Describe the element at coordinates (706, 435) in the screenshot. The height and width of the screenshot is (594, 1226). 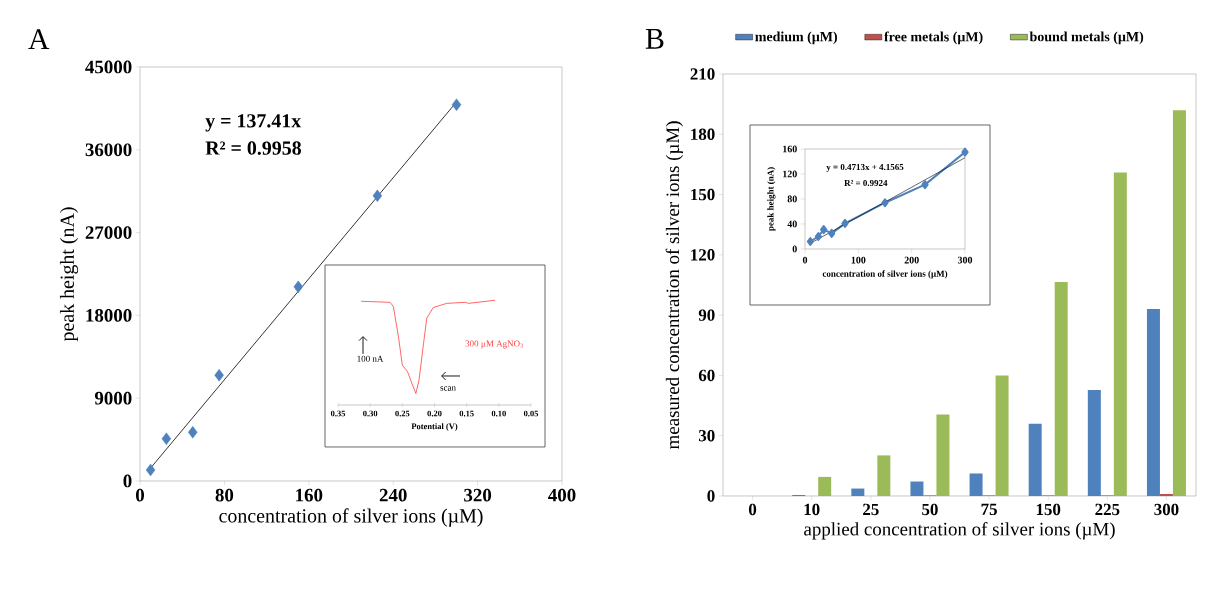
I see `y-tick-label: 30` at that location.